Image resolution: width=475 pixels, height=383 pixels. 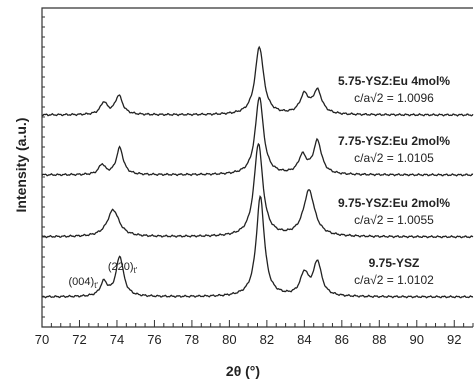 I want to click on series-name-label: 5.75-YSZ:Eu 4mol%, so click(x=394, y=81).